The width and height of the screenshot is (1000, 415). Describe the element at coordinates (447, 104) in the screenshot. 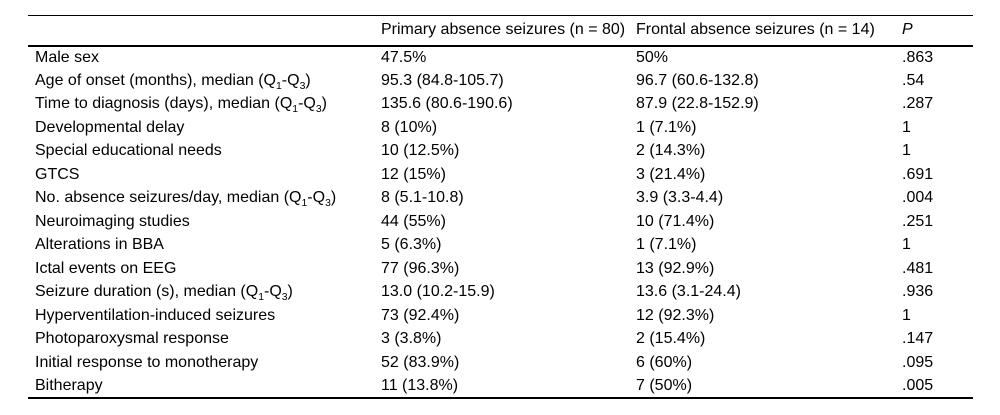

I see `cell-primary: 135.6 (80.6-190.6)` at that location.